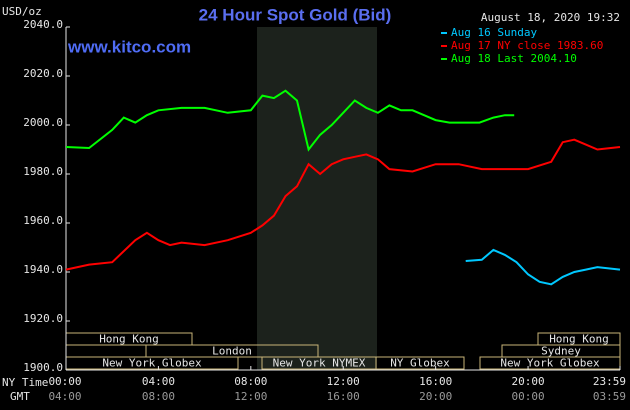 Image resolution: width=630 pixels, height=410 pixels. I want to click on y-tick-label: 1940.0, so click(43, 269).